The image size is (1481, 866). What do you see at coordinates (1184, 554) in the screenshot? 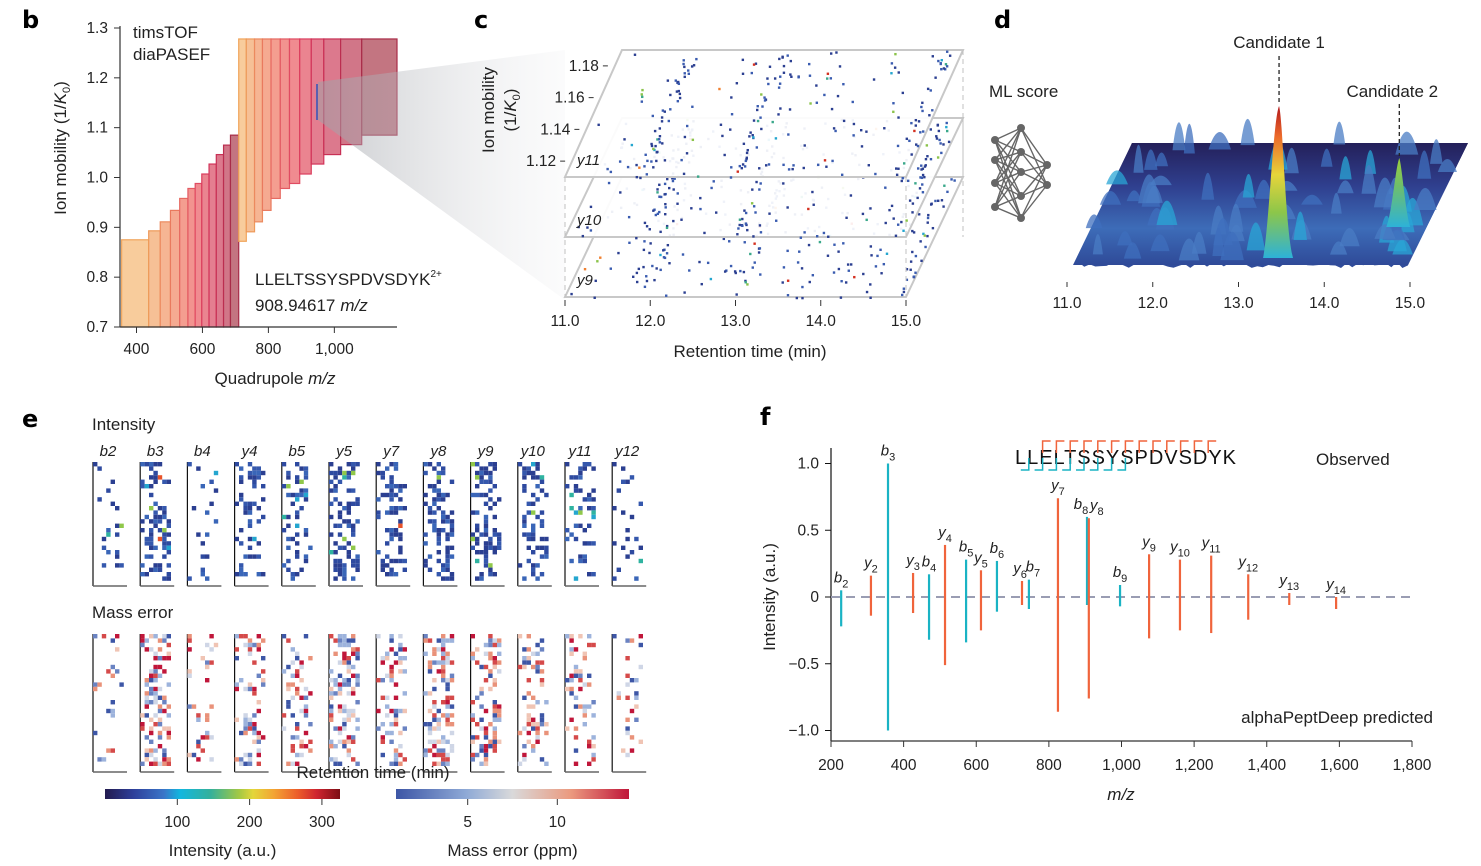
I see `ion-number: 10` at bounding box center [1184, 554].